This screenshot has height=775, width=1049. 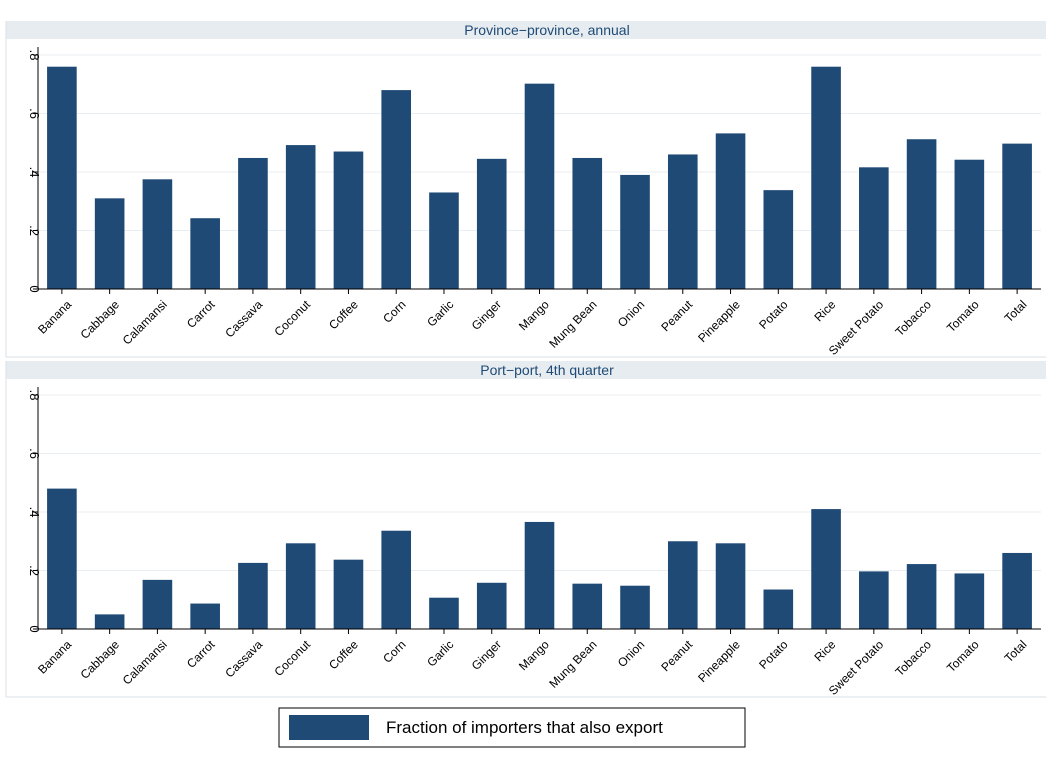 I want to click on panel-title: Province−province, annual, so click(x=546, y=30).